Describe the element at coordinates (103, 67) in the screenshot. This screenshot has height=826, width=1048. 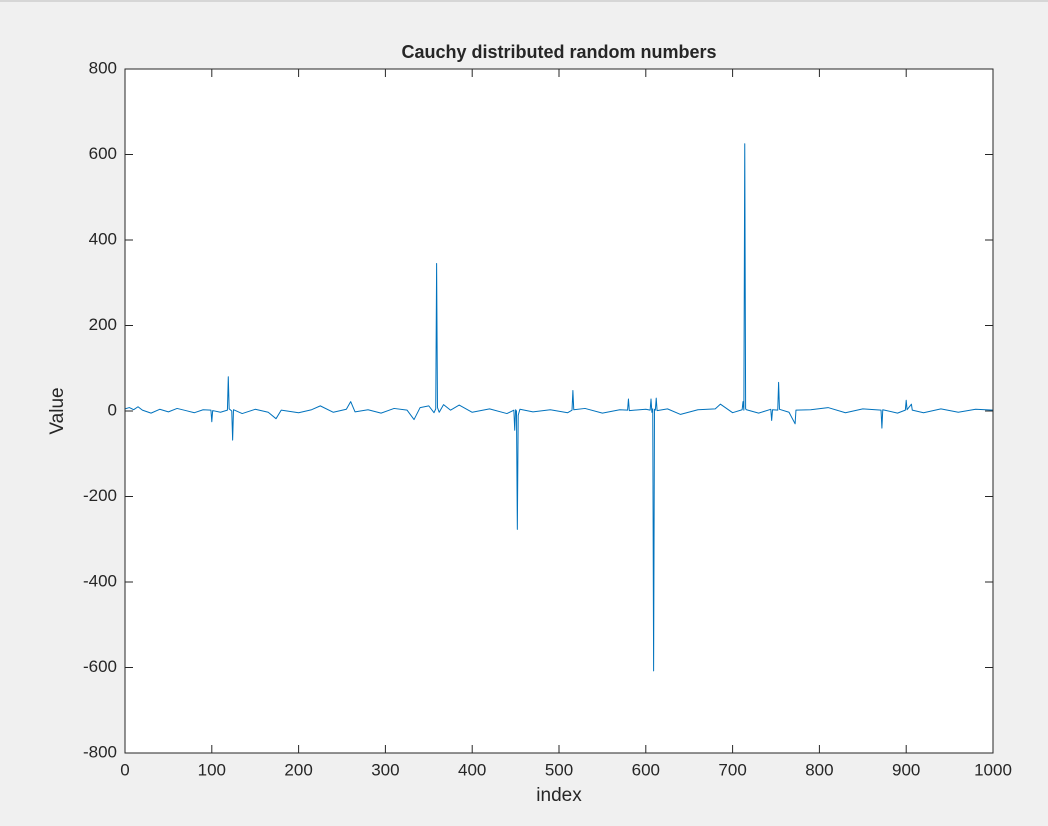
I see `y-tick-label: 800` at that location.